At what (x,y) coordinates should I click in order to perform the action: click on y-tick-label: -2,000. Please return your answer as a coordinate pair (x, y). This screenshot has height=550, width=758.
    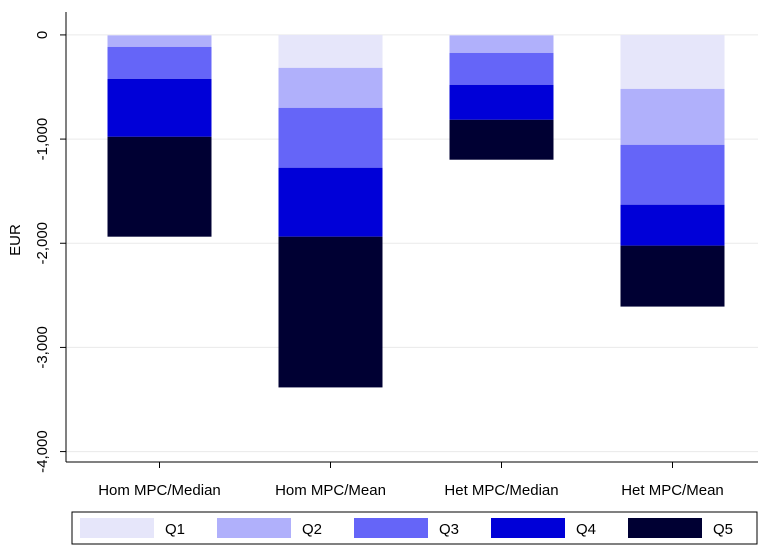
    Looking at the image, I should click on (42, 243).